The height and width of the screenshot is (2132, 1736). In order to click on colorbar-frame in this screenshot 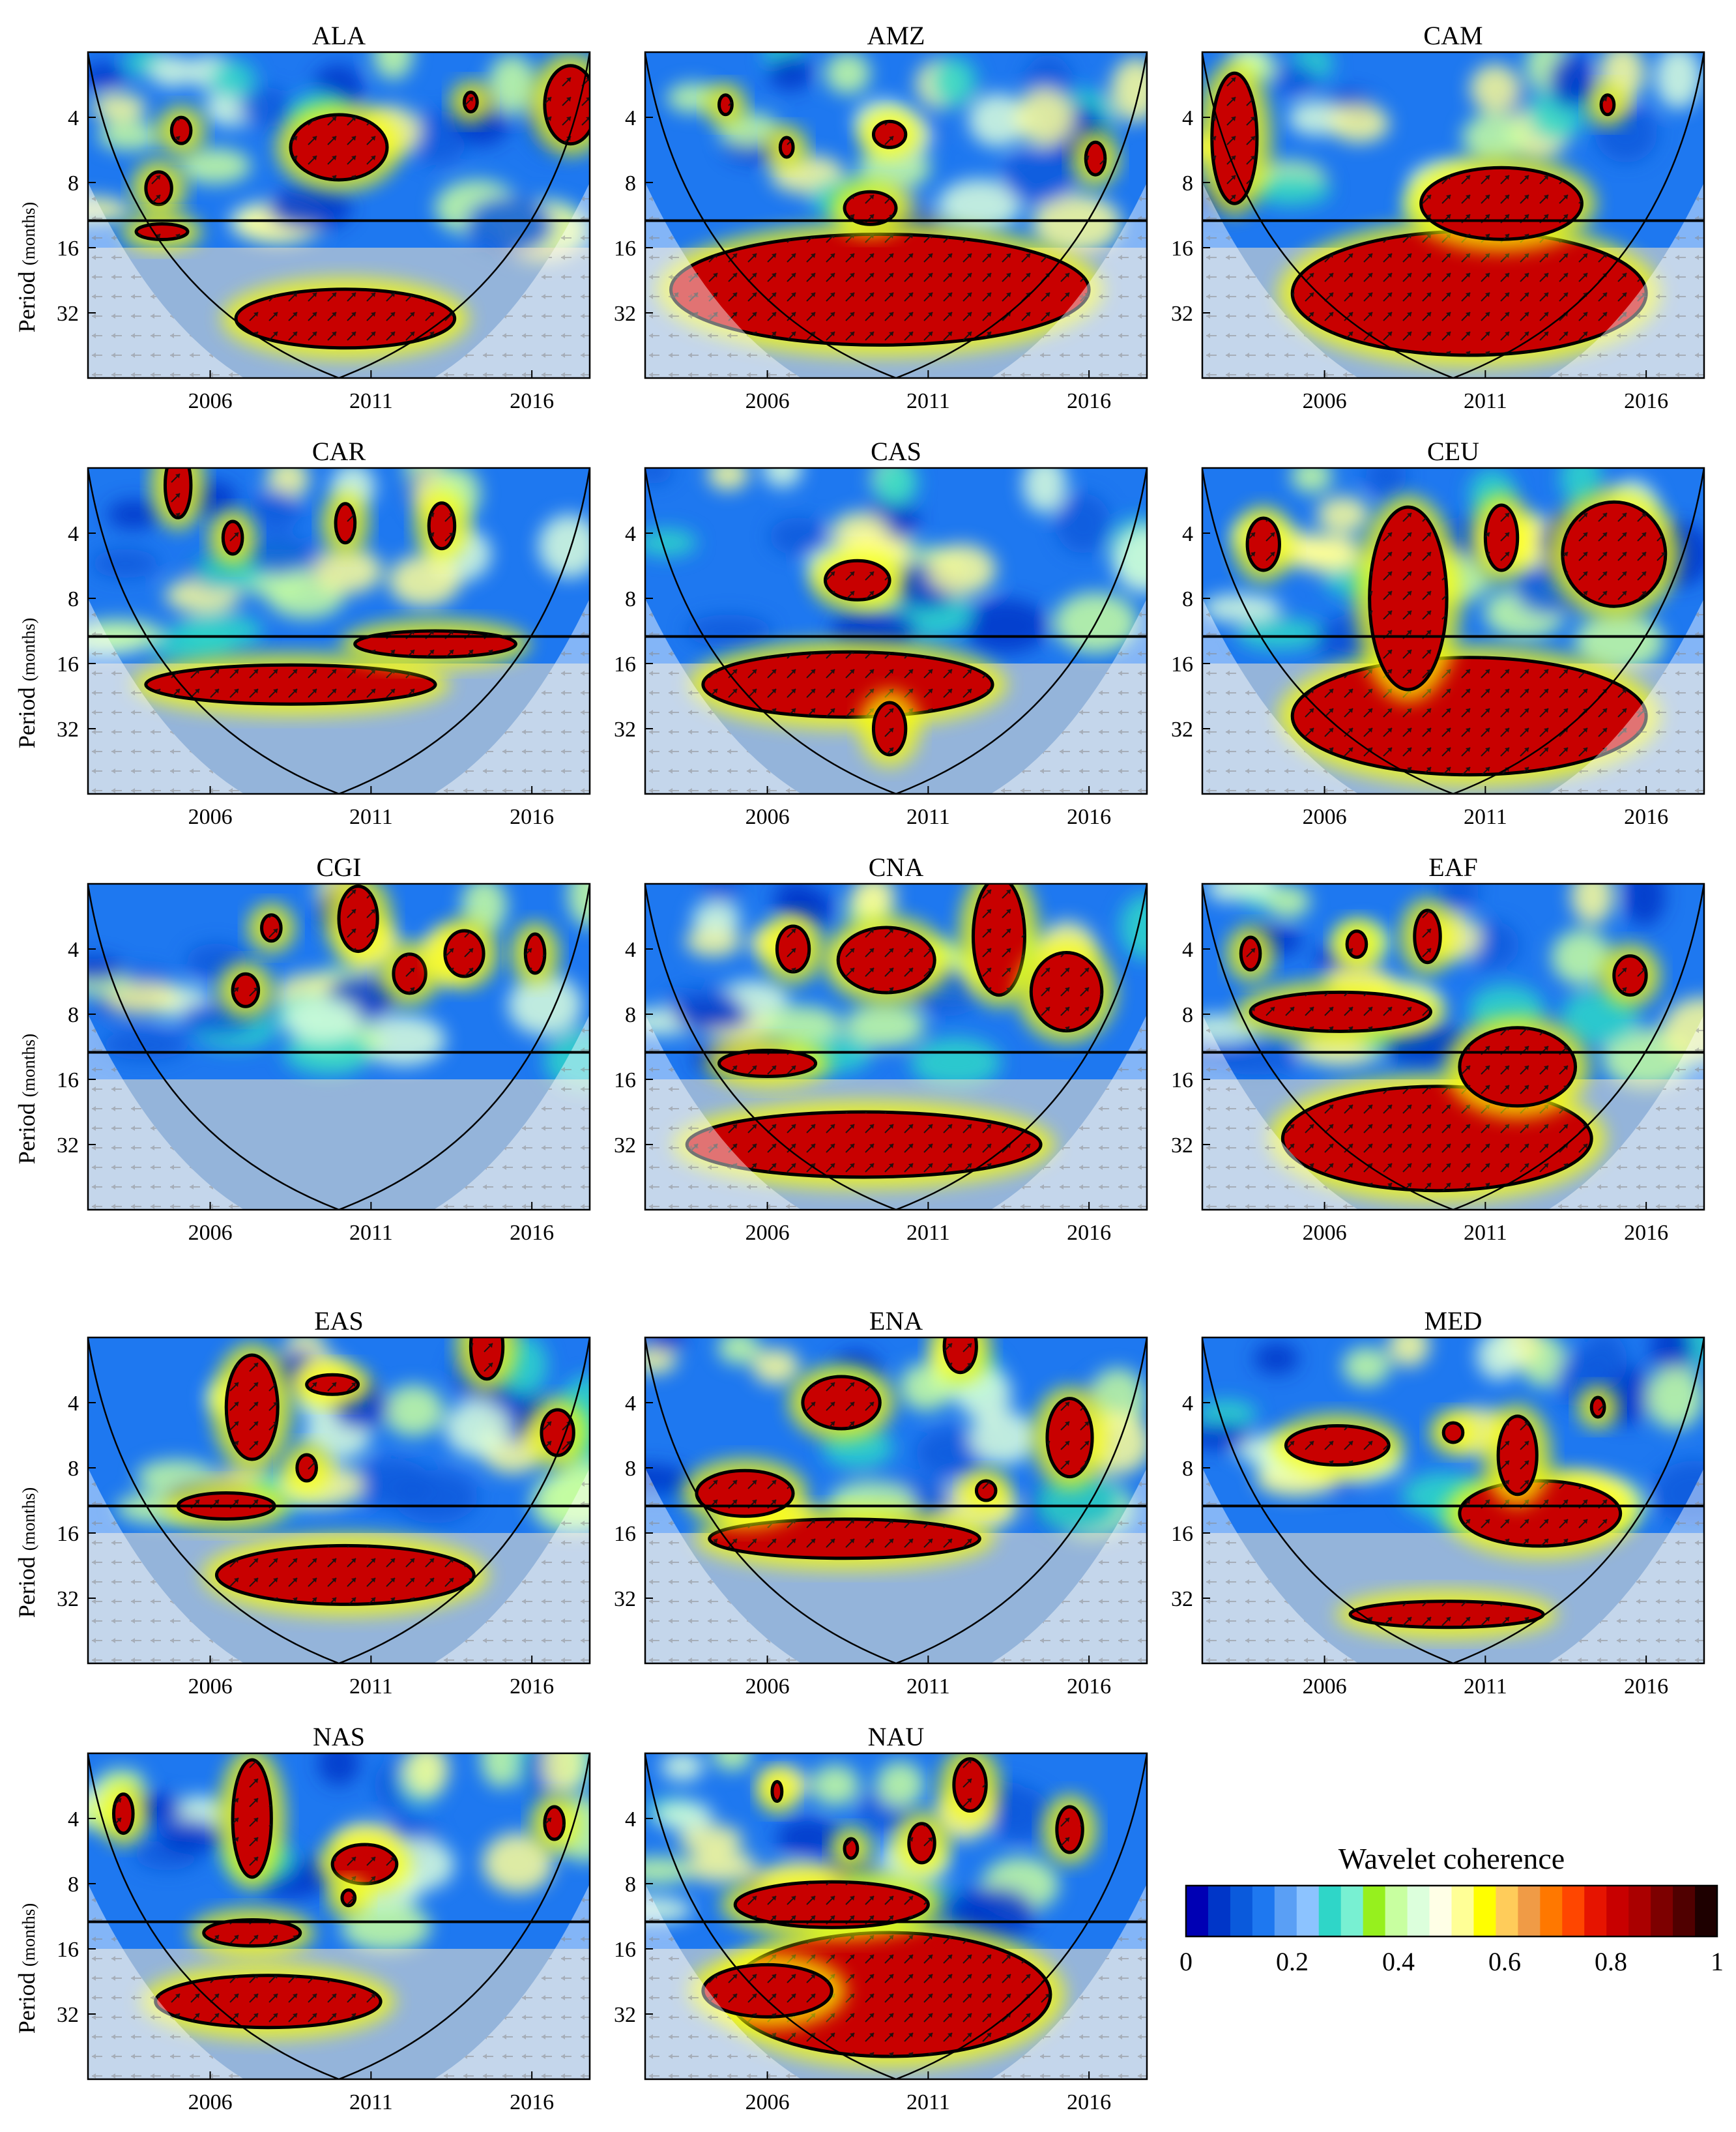, I will do `click(1451, 1911)`.